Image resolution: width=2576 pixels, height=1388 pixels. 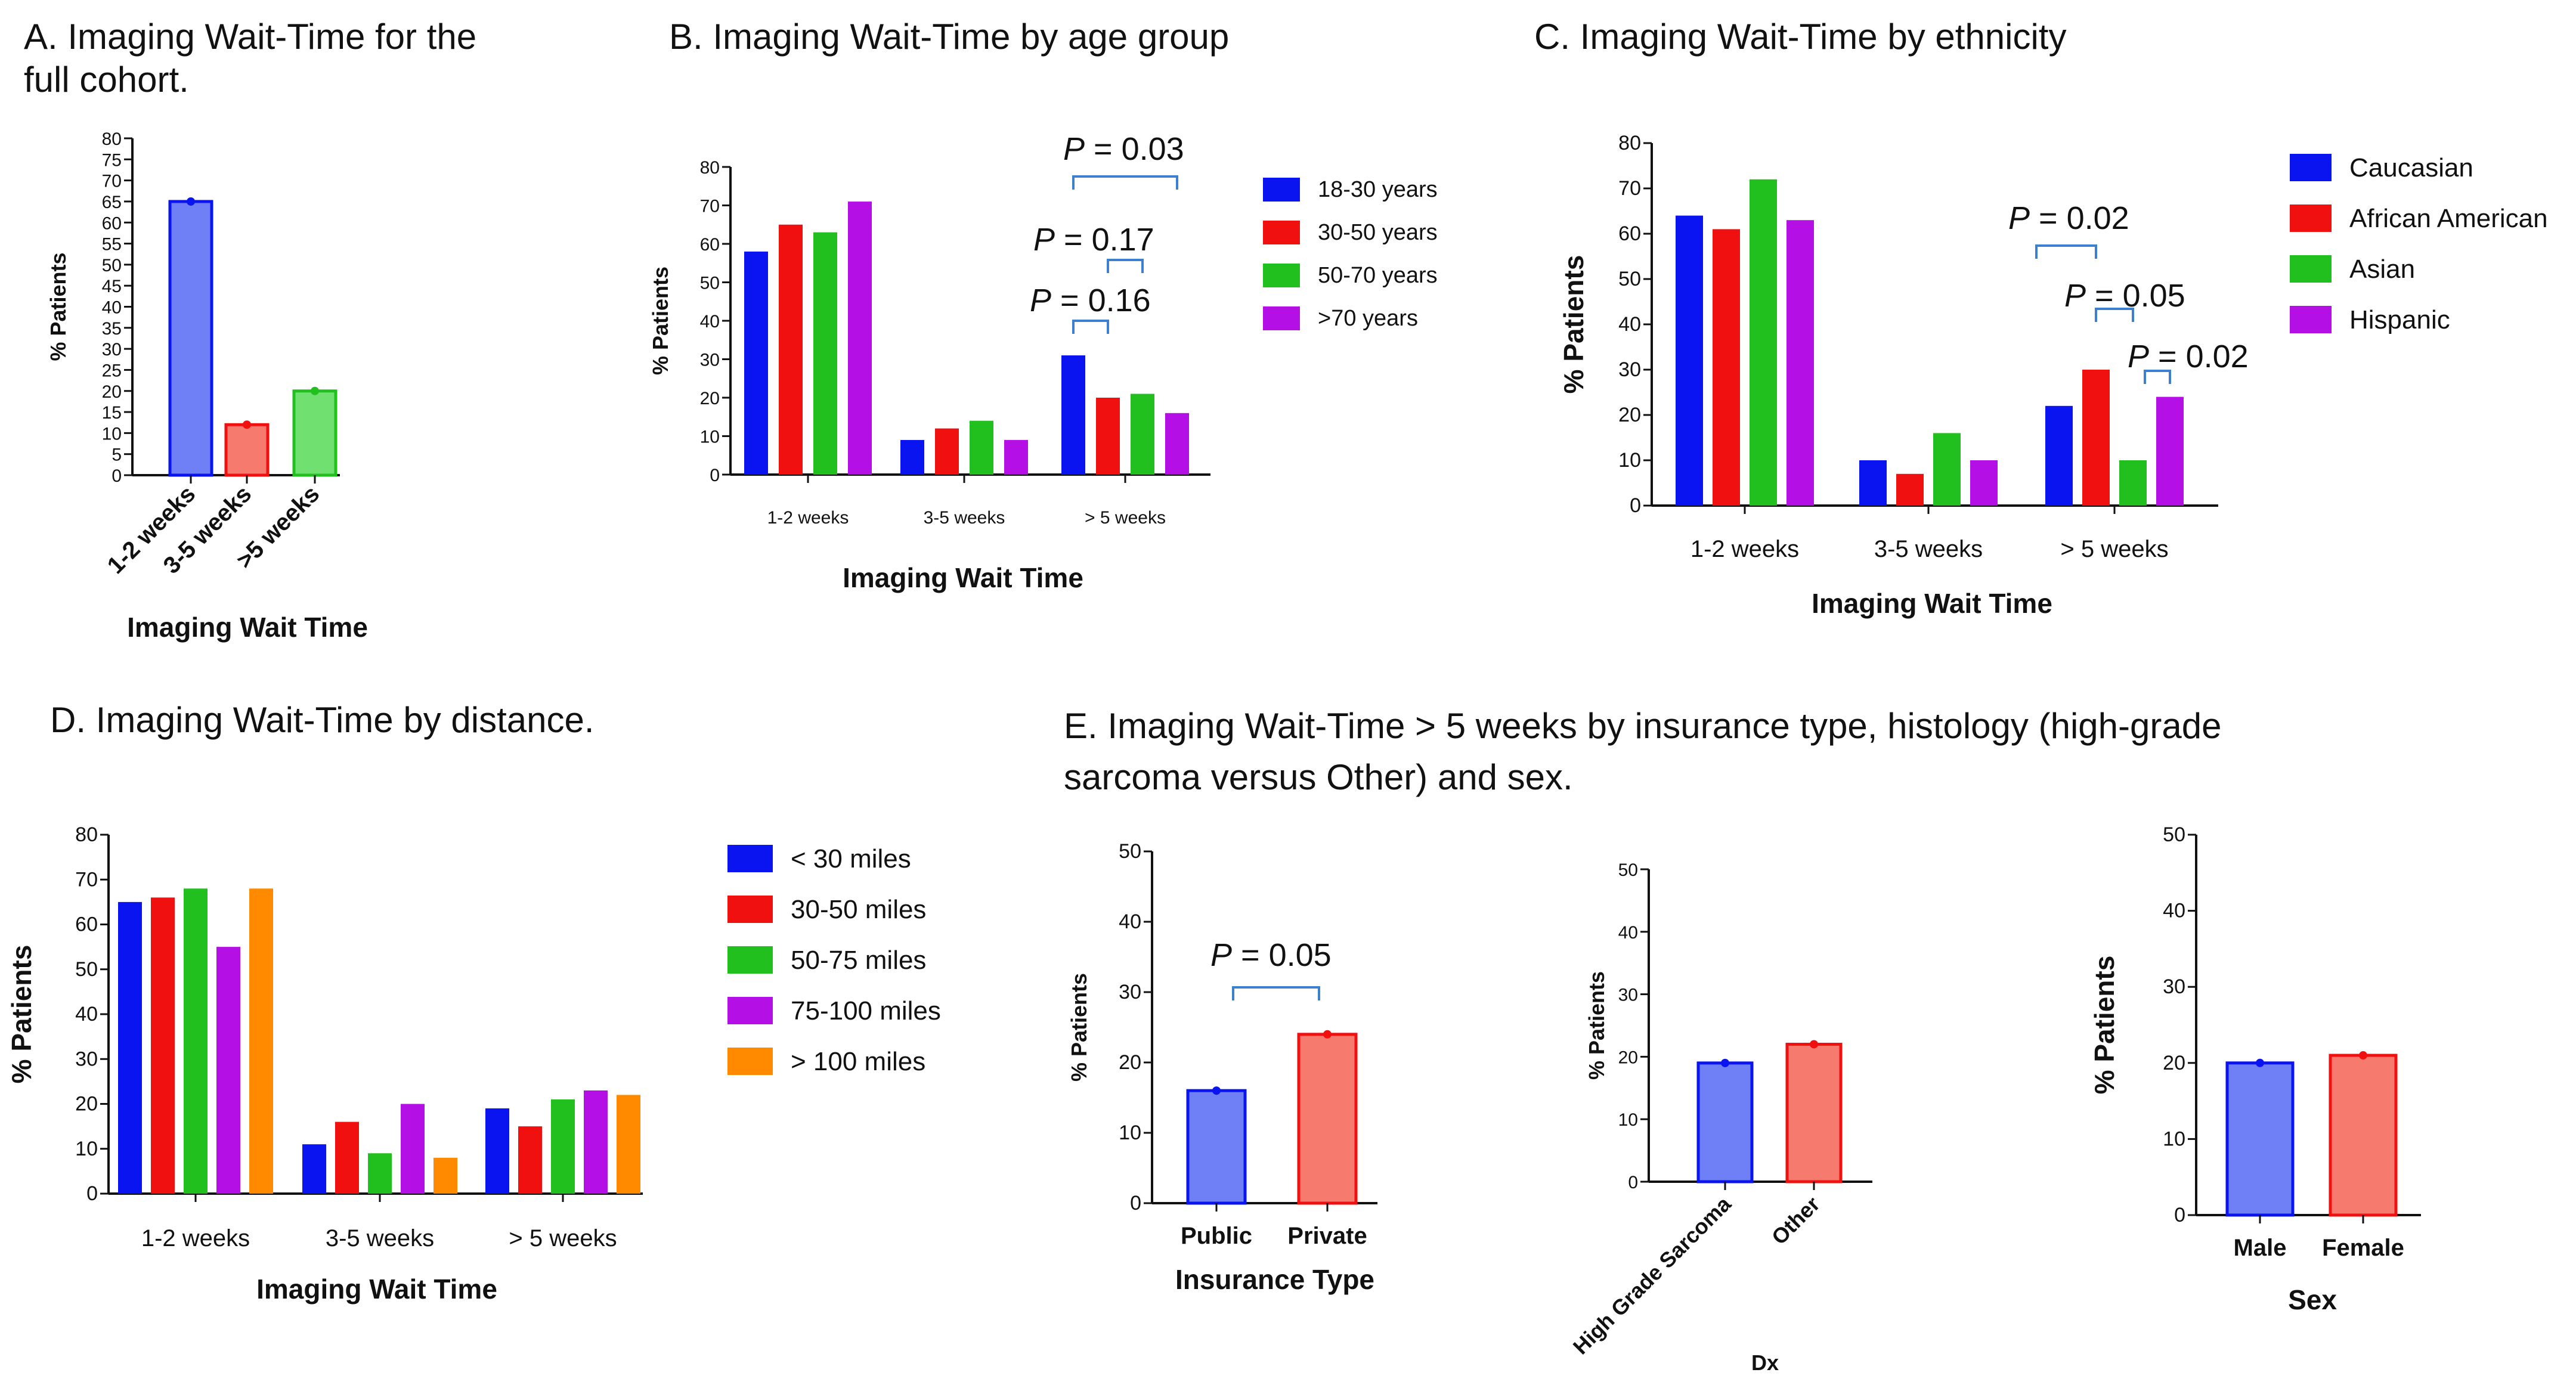 What do you see at coordinates (1216, 1147) in the screenshot?
I see `bar-public` at bounding box center [1216, 1147].